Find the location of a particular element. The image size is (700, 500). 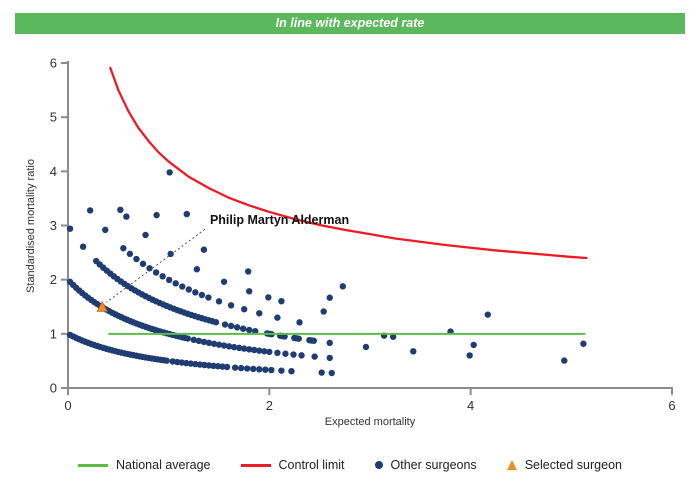

legend-item-national-average: National average is located at coordinates (144, 465).